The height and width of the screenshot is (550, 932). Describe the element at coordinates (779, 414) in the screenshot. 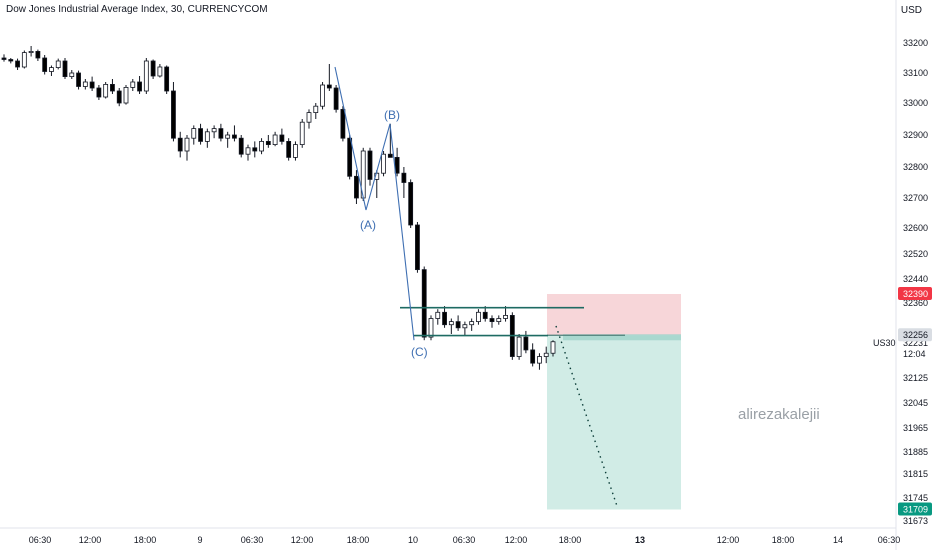

I see `watermark: alirezakalejii` at that location.